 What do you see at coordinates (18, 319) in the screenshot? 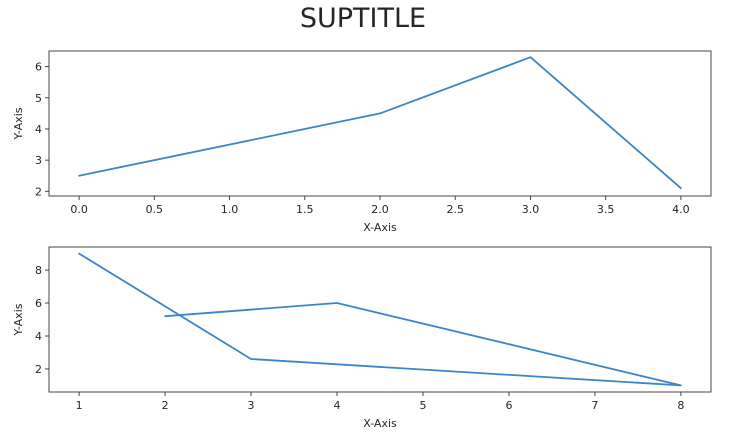
I see `bottom-y-axis-label: Y-Axis` at bounding box center [18, 319].